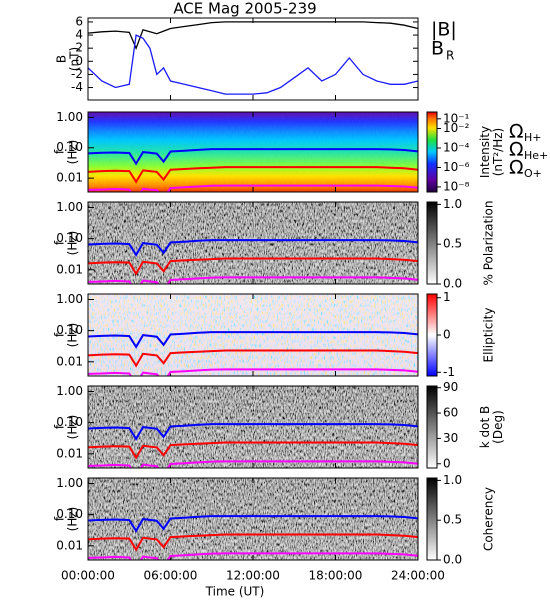 This screenshot has height=600, width=550. Describe the element at coordinates (450, 56) in the screenshot. I see `legend-subscript: R` at that location.